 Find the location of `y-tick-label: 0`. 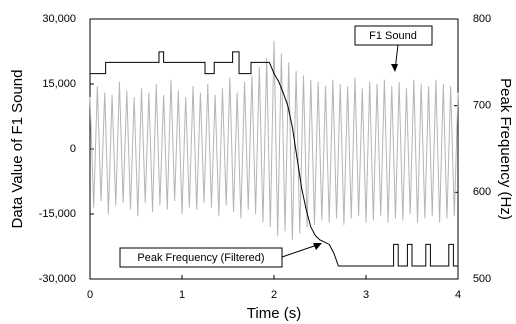

y-tick-label: 0 is located at coordinates (73, 149).